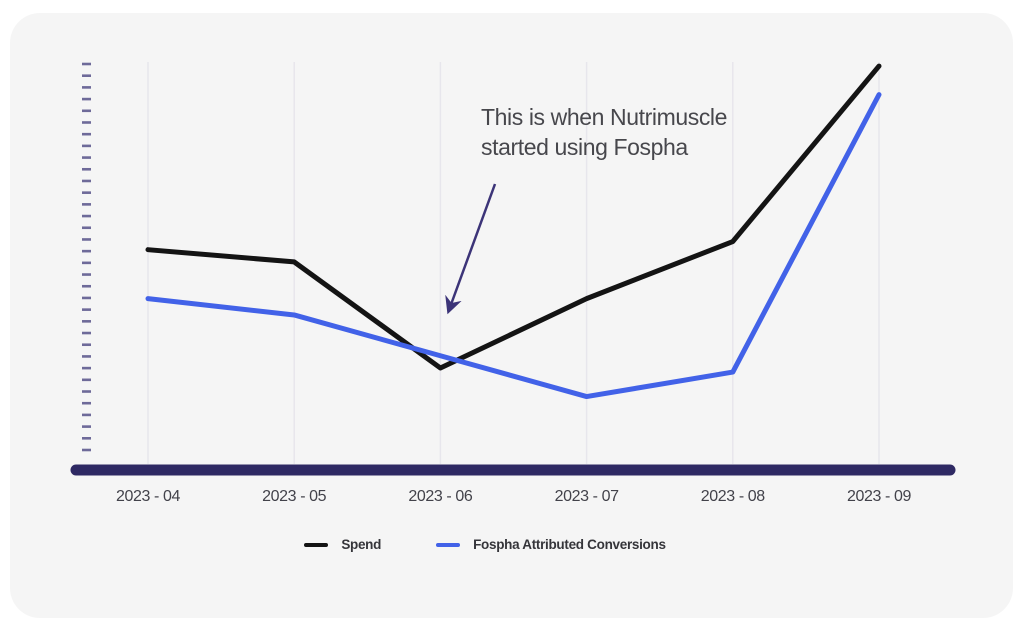 This screenshot has width=1024, height=628. I want to click on spend-line-swatch-icon, so click(316, 544).